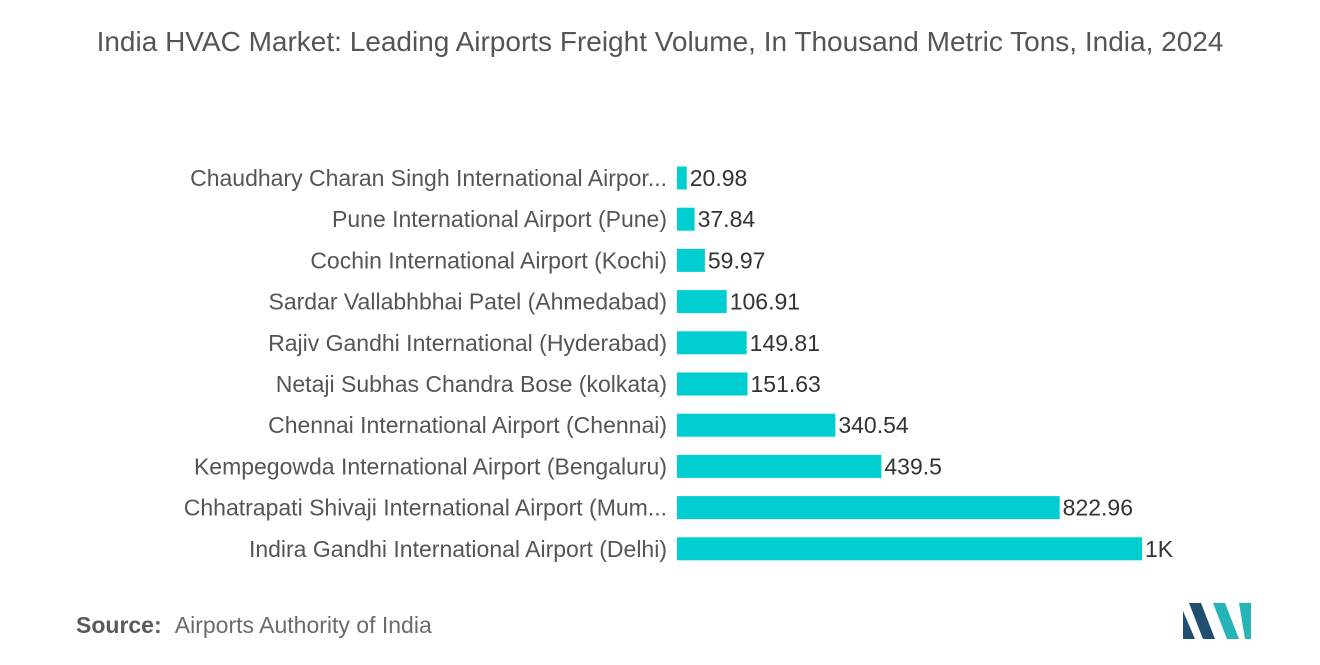 The width and height of the screenshot is (1320, 665). Describe the element at coordinates (719, 178) in the screenshot. I see `value-label: 20.98` at that location.